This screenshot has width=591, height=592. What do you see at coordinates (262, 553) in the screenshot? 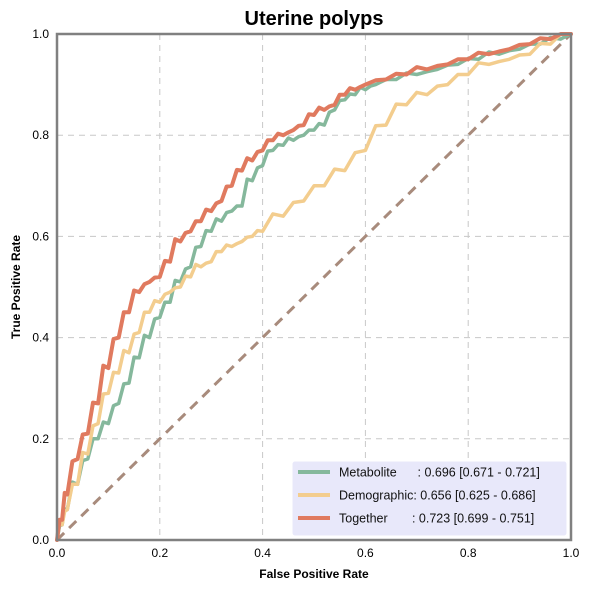
I see `x-tick-label: 0.4` at bounding box center [262, 553].